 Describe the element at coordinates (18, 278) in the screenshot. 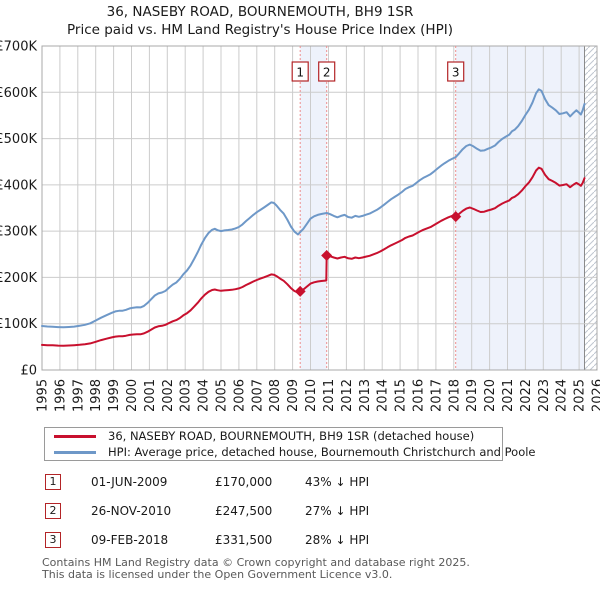

I see `y-axis-tick-label: £200K` at that location.